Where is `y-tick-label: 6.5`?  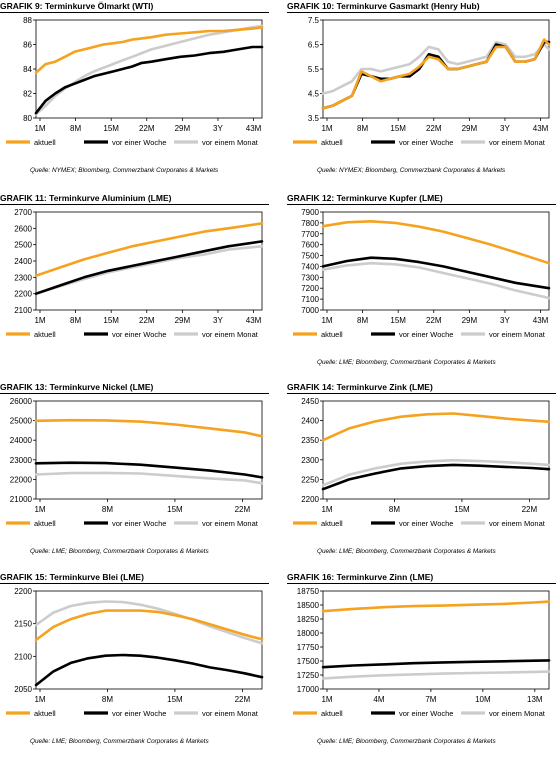 y-tick-label: 6.5 is located at coordinates (314, 45).